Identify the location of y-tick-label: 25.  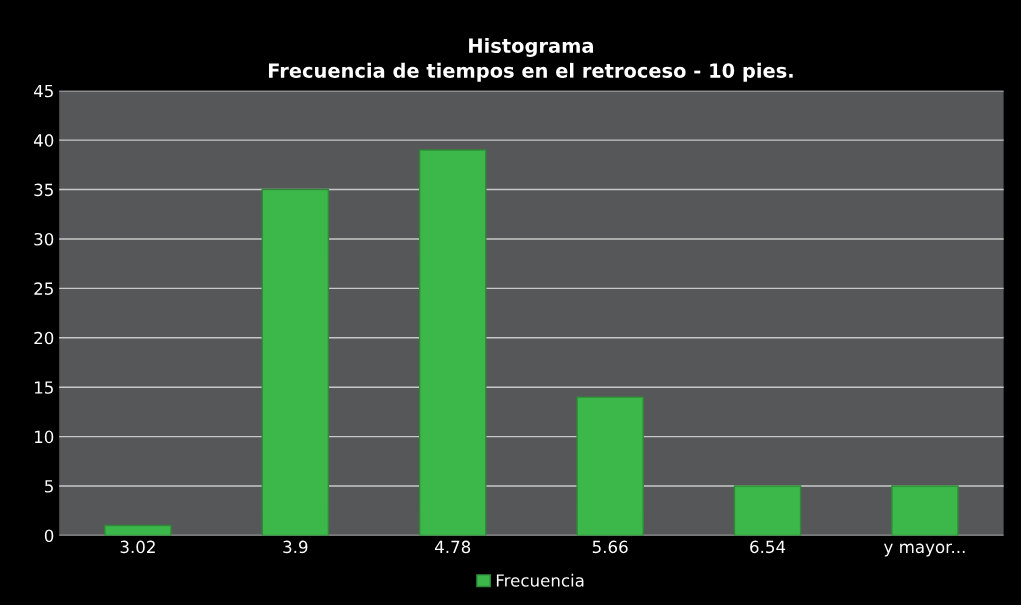
(43, 288).